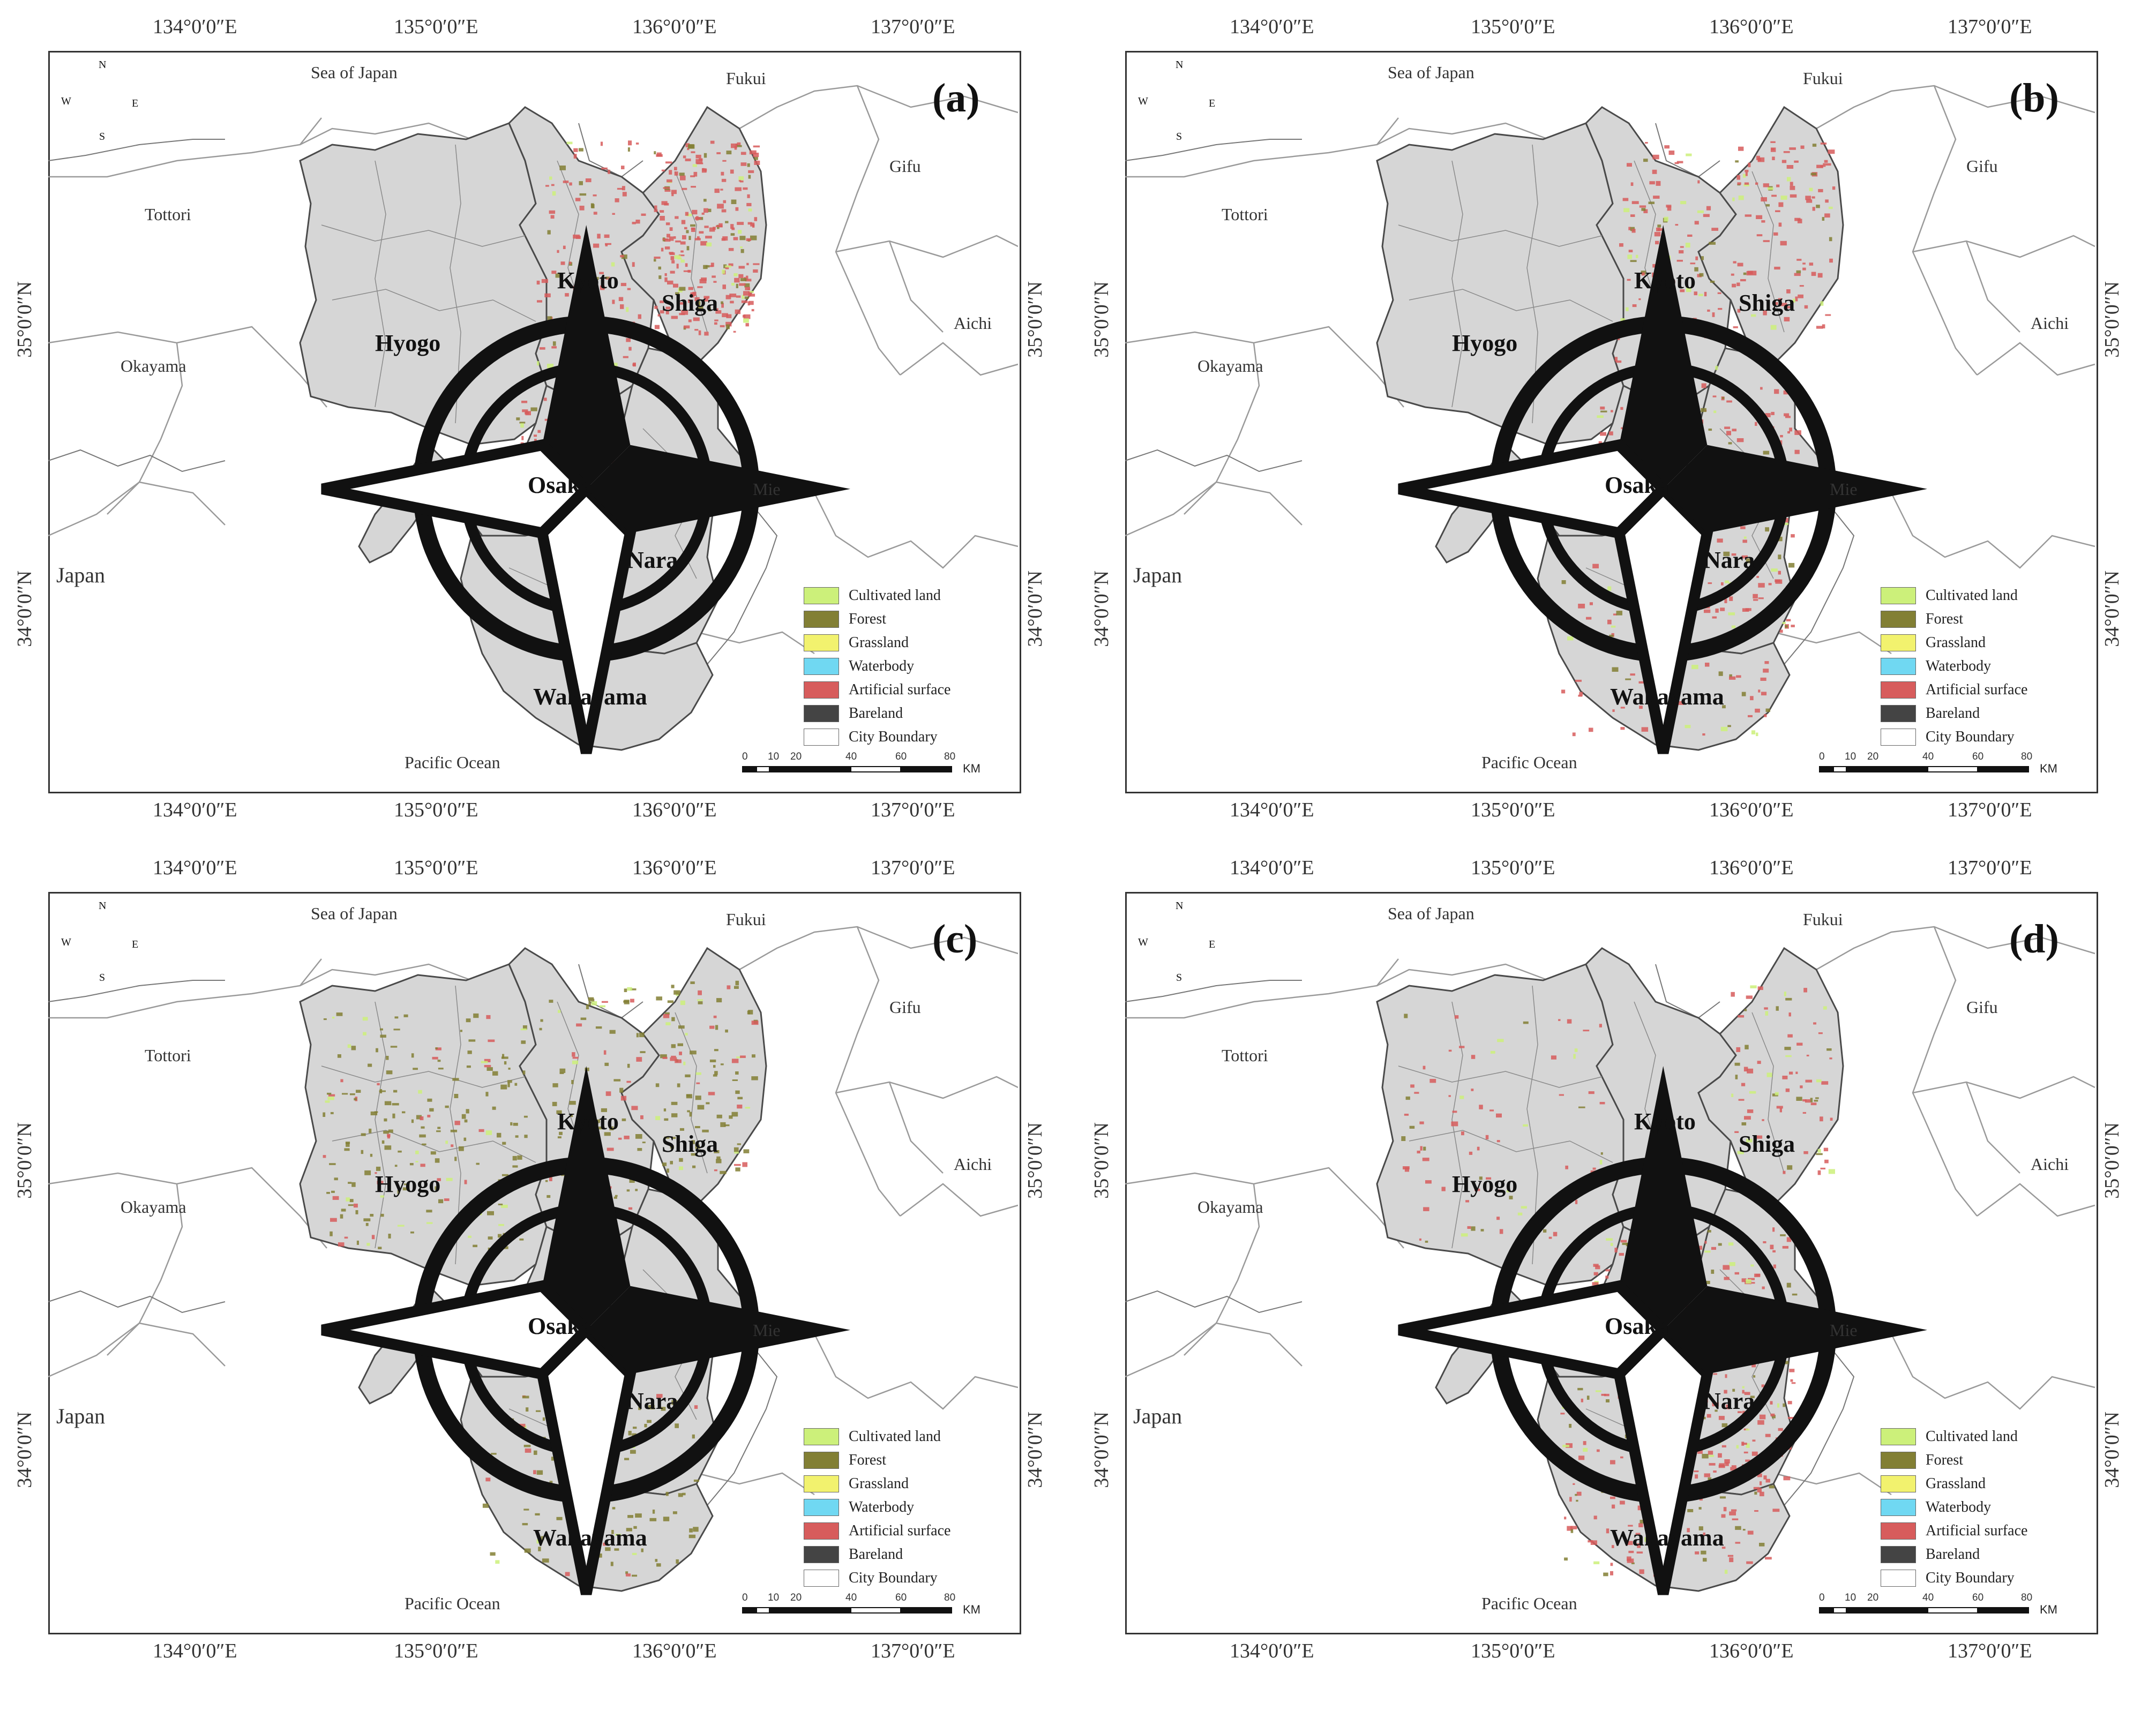  I want to click on sea-of-japan-label: Sea of Japan, so click(1431, 73).